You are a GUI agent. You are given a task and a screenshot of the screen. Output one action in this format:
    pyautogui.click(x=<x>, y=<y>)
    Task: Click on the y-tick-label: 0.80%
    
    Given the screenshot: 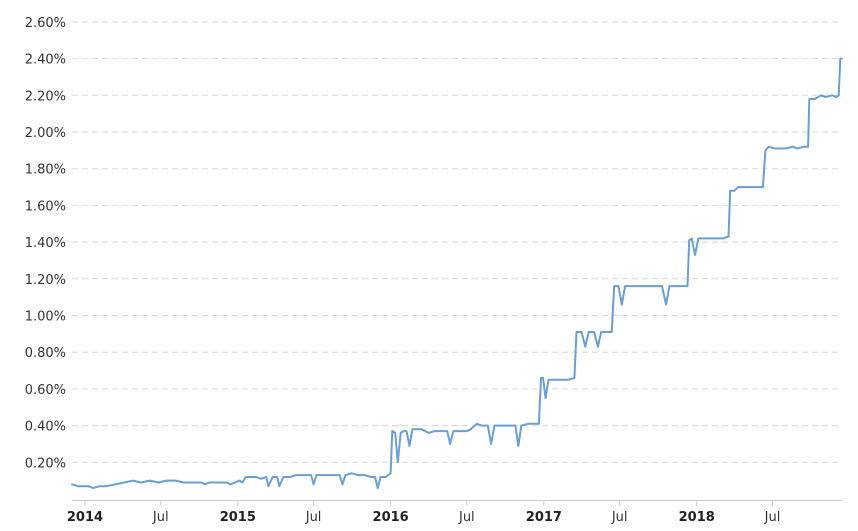 What is the action you would take?
    pyautogui.click(x=45, y=353)
    